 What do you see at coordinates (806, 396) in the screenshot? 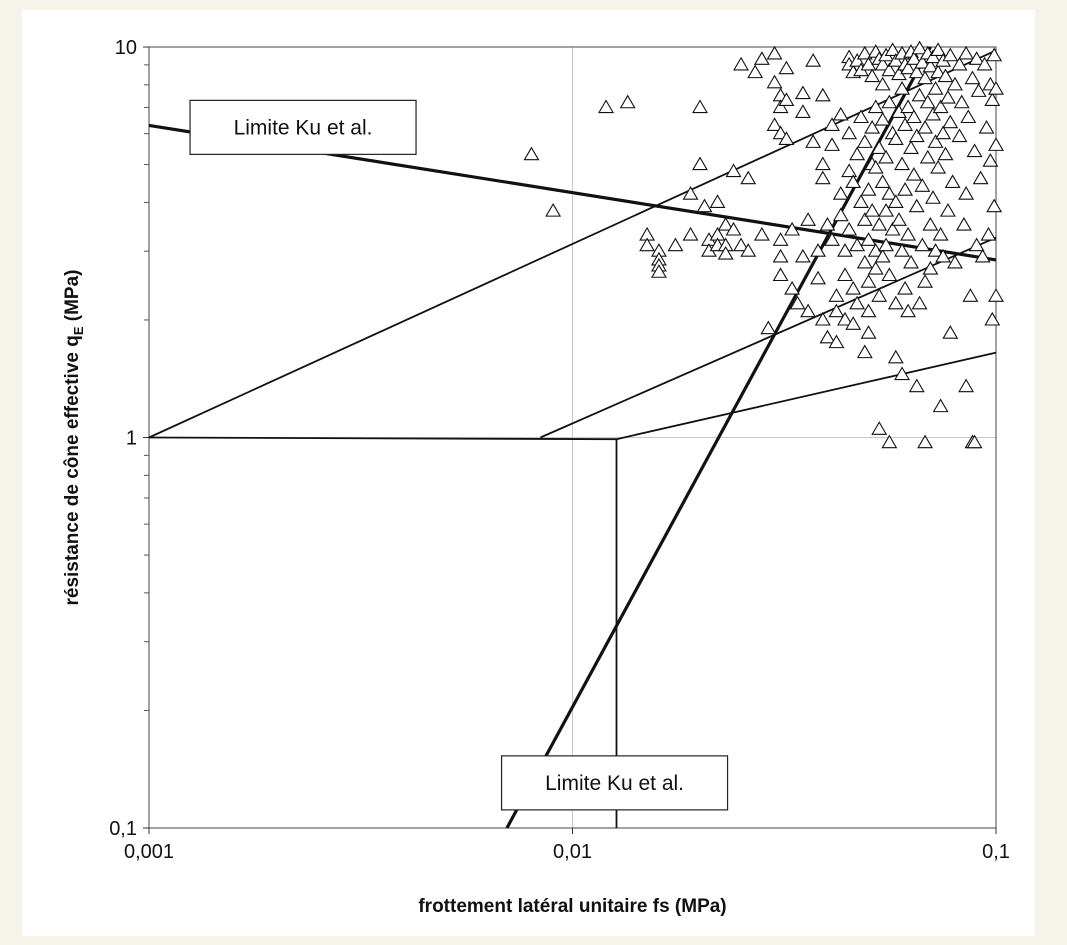
I see `boundary-line` at bounding box center [806, 396].